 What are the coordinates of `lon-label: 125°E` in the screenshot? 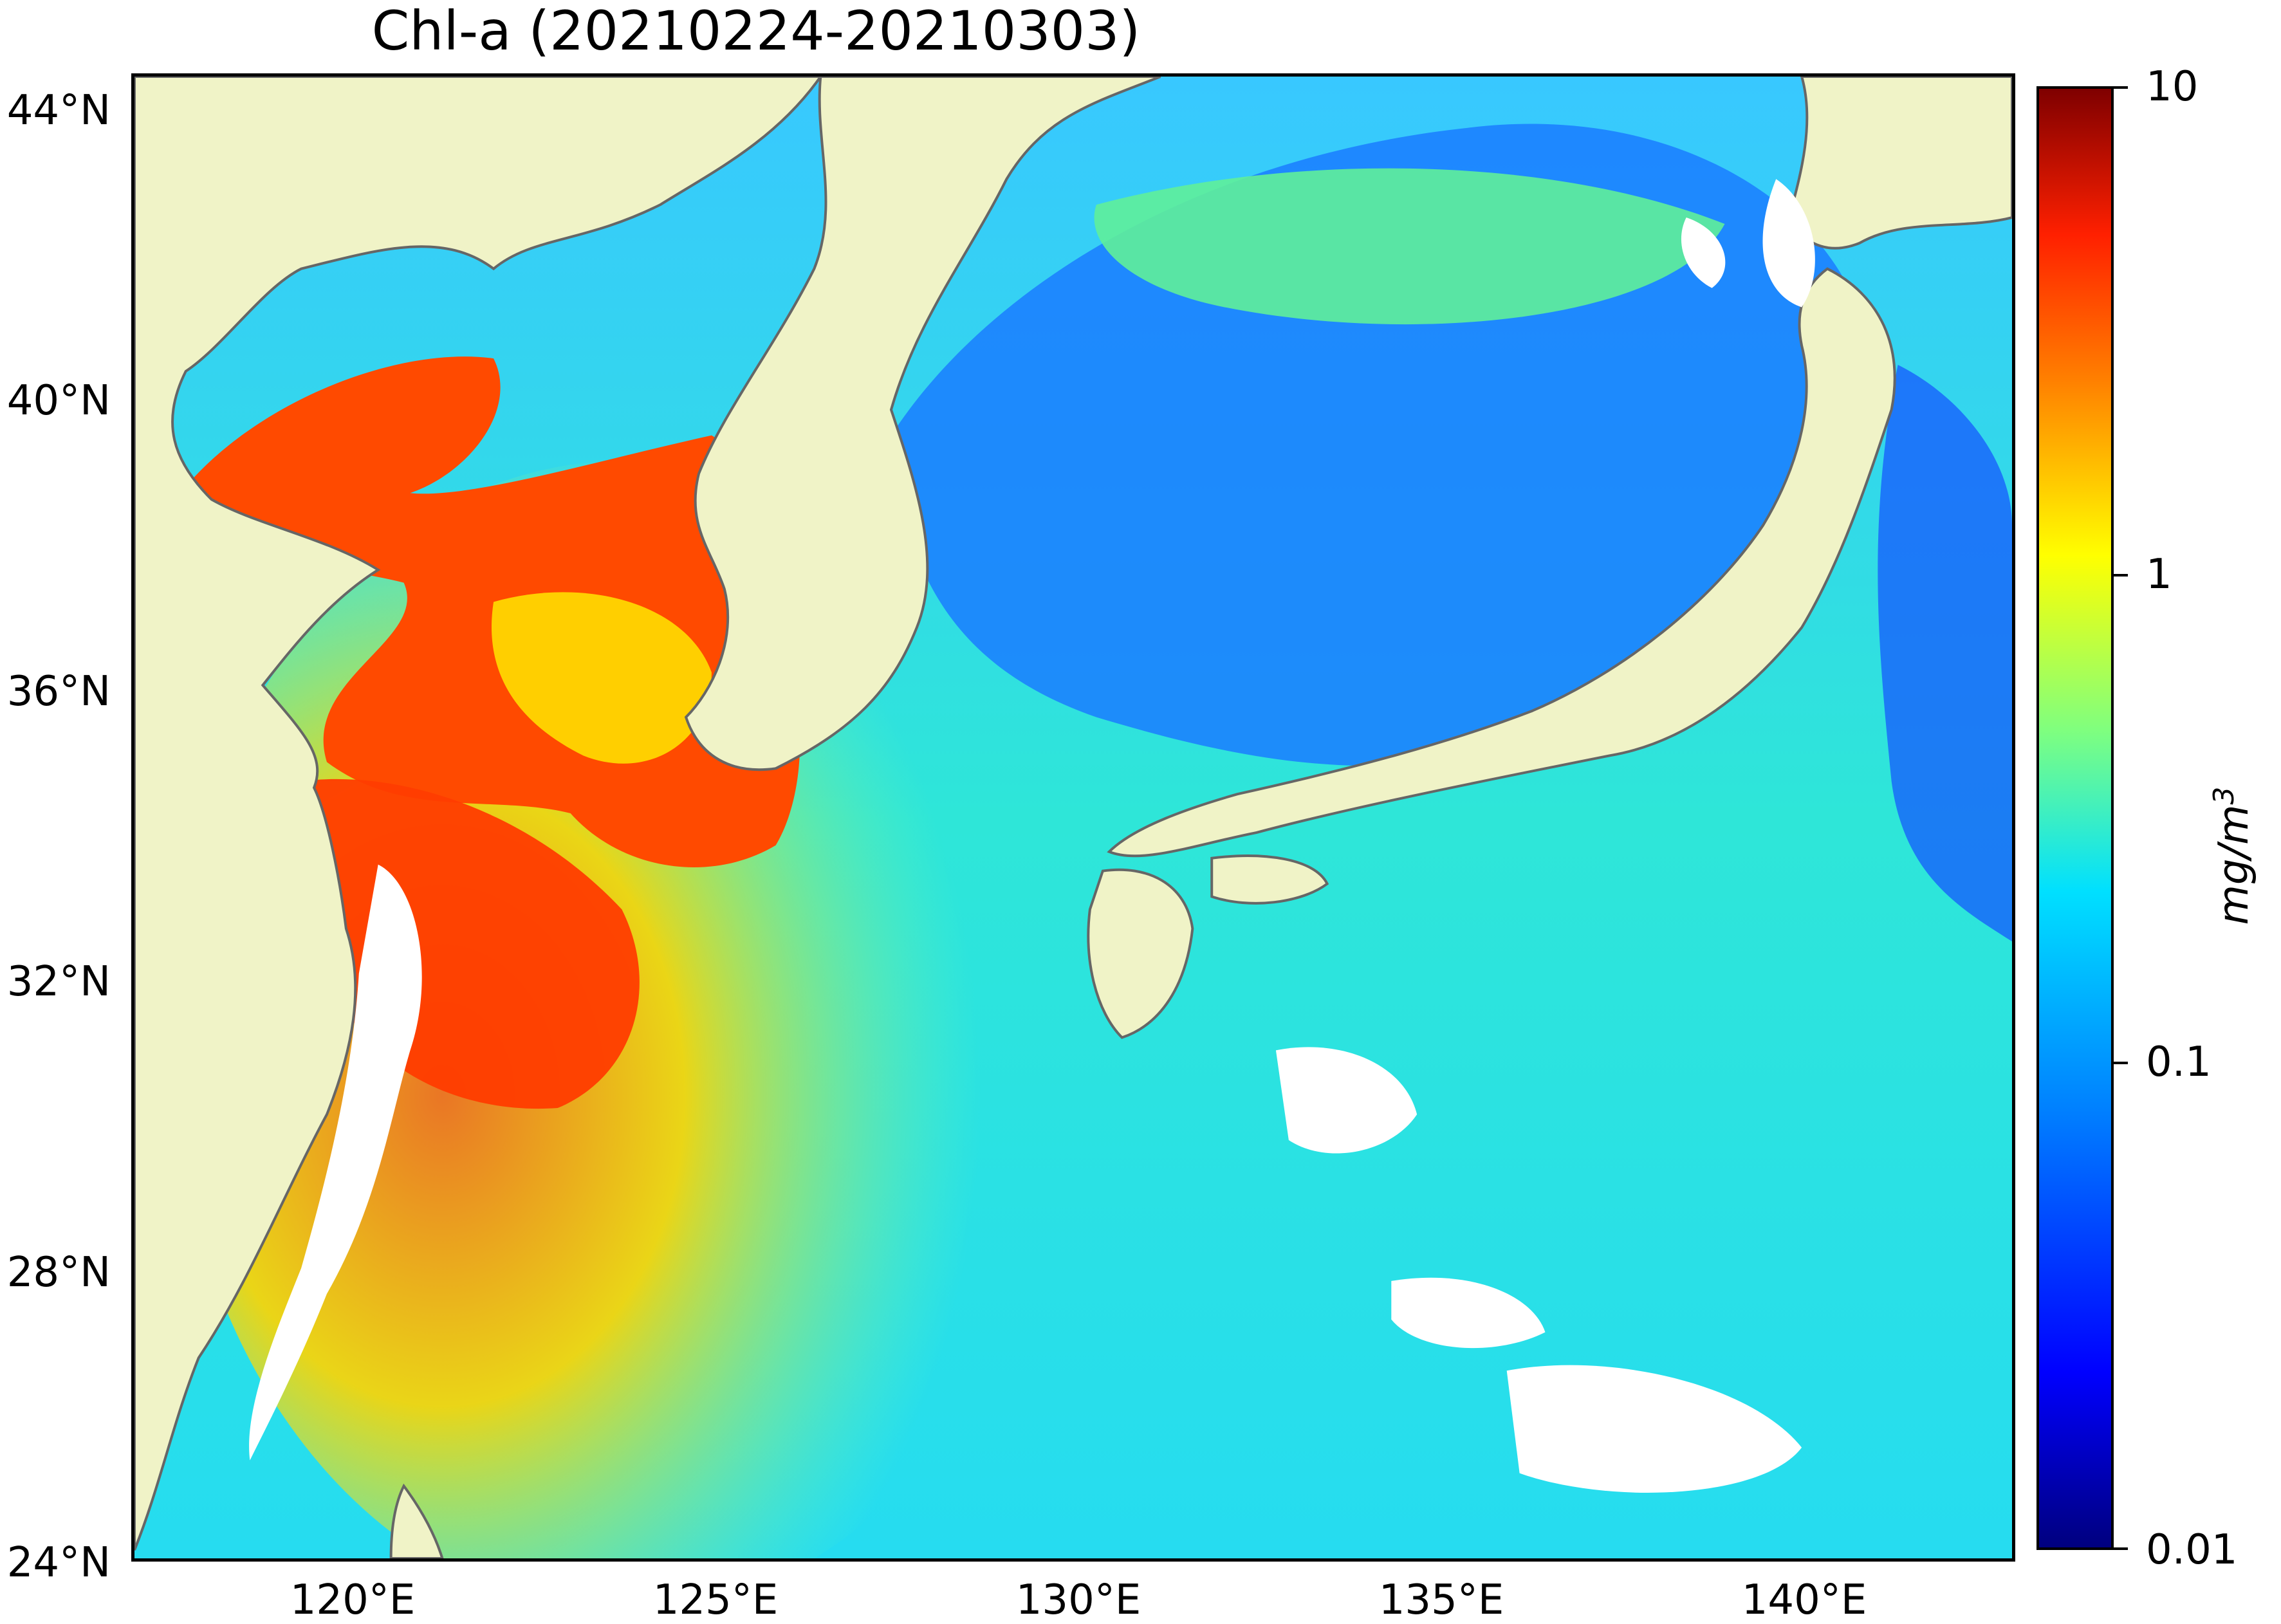 It's located at (715, 1600).